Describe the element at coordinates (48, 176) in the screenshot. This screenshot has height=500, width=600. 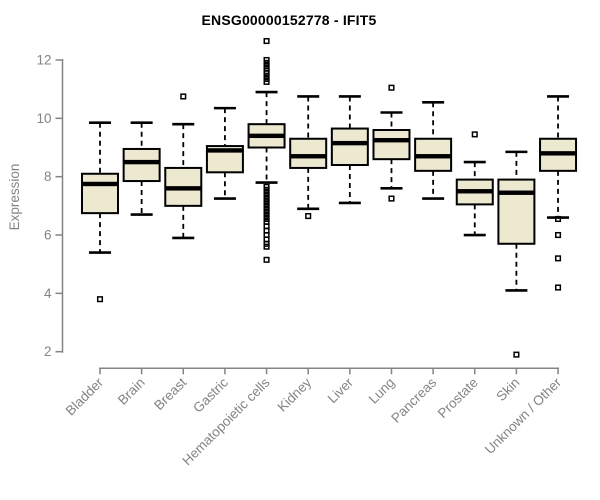
I see `y-tick-label: 8` at that location.